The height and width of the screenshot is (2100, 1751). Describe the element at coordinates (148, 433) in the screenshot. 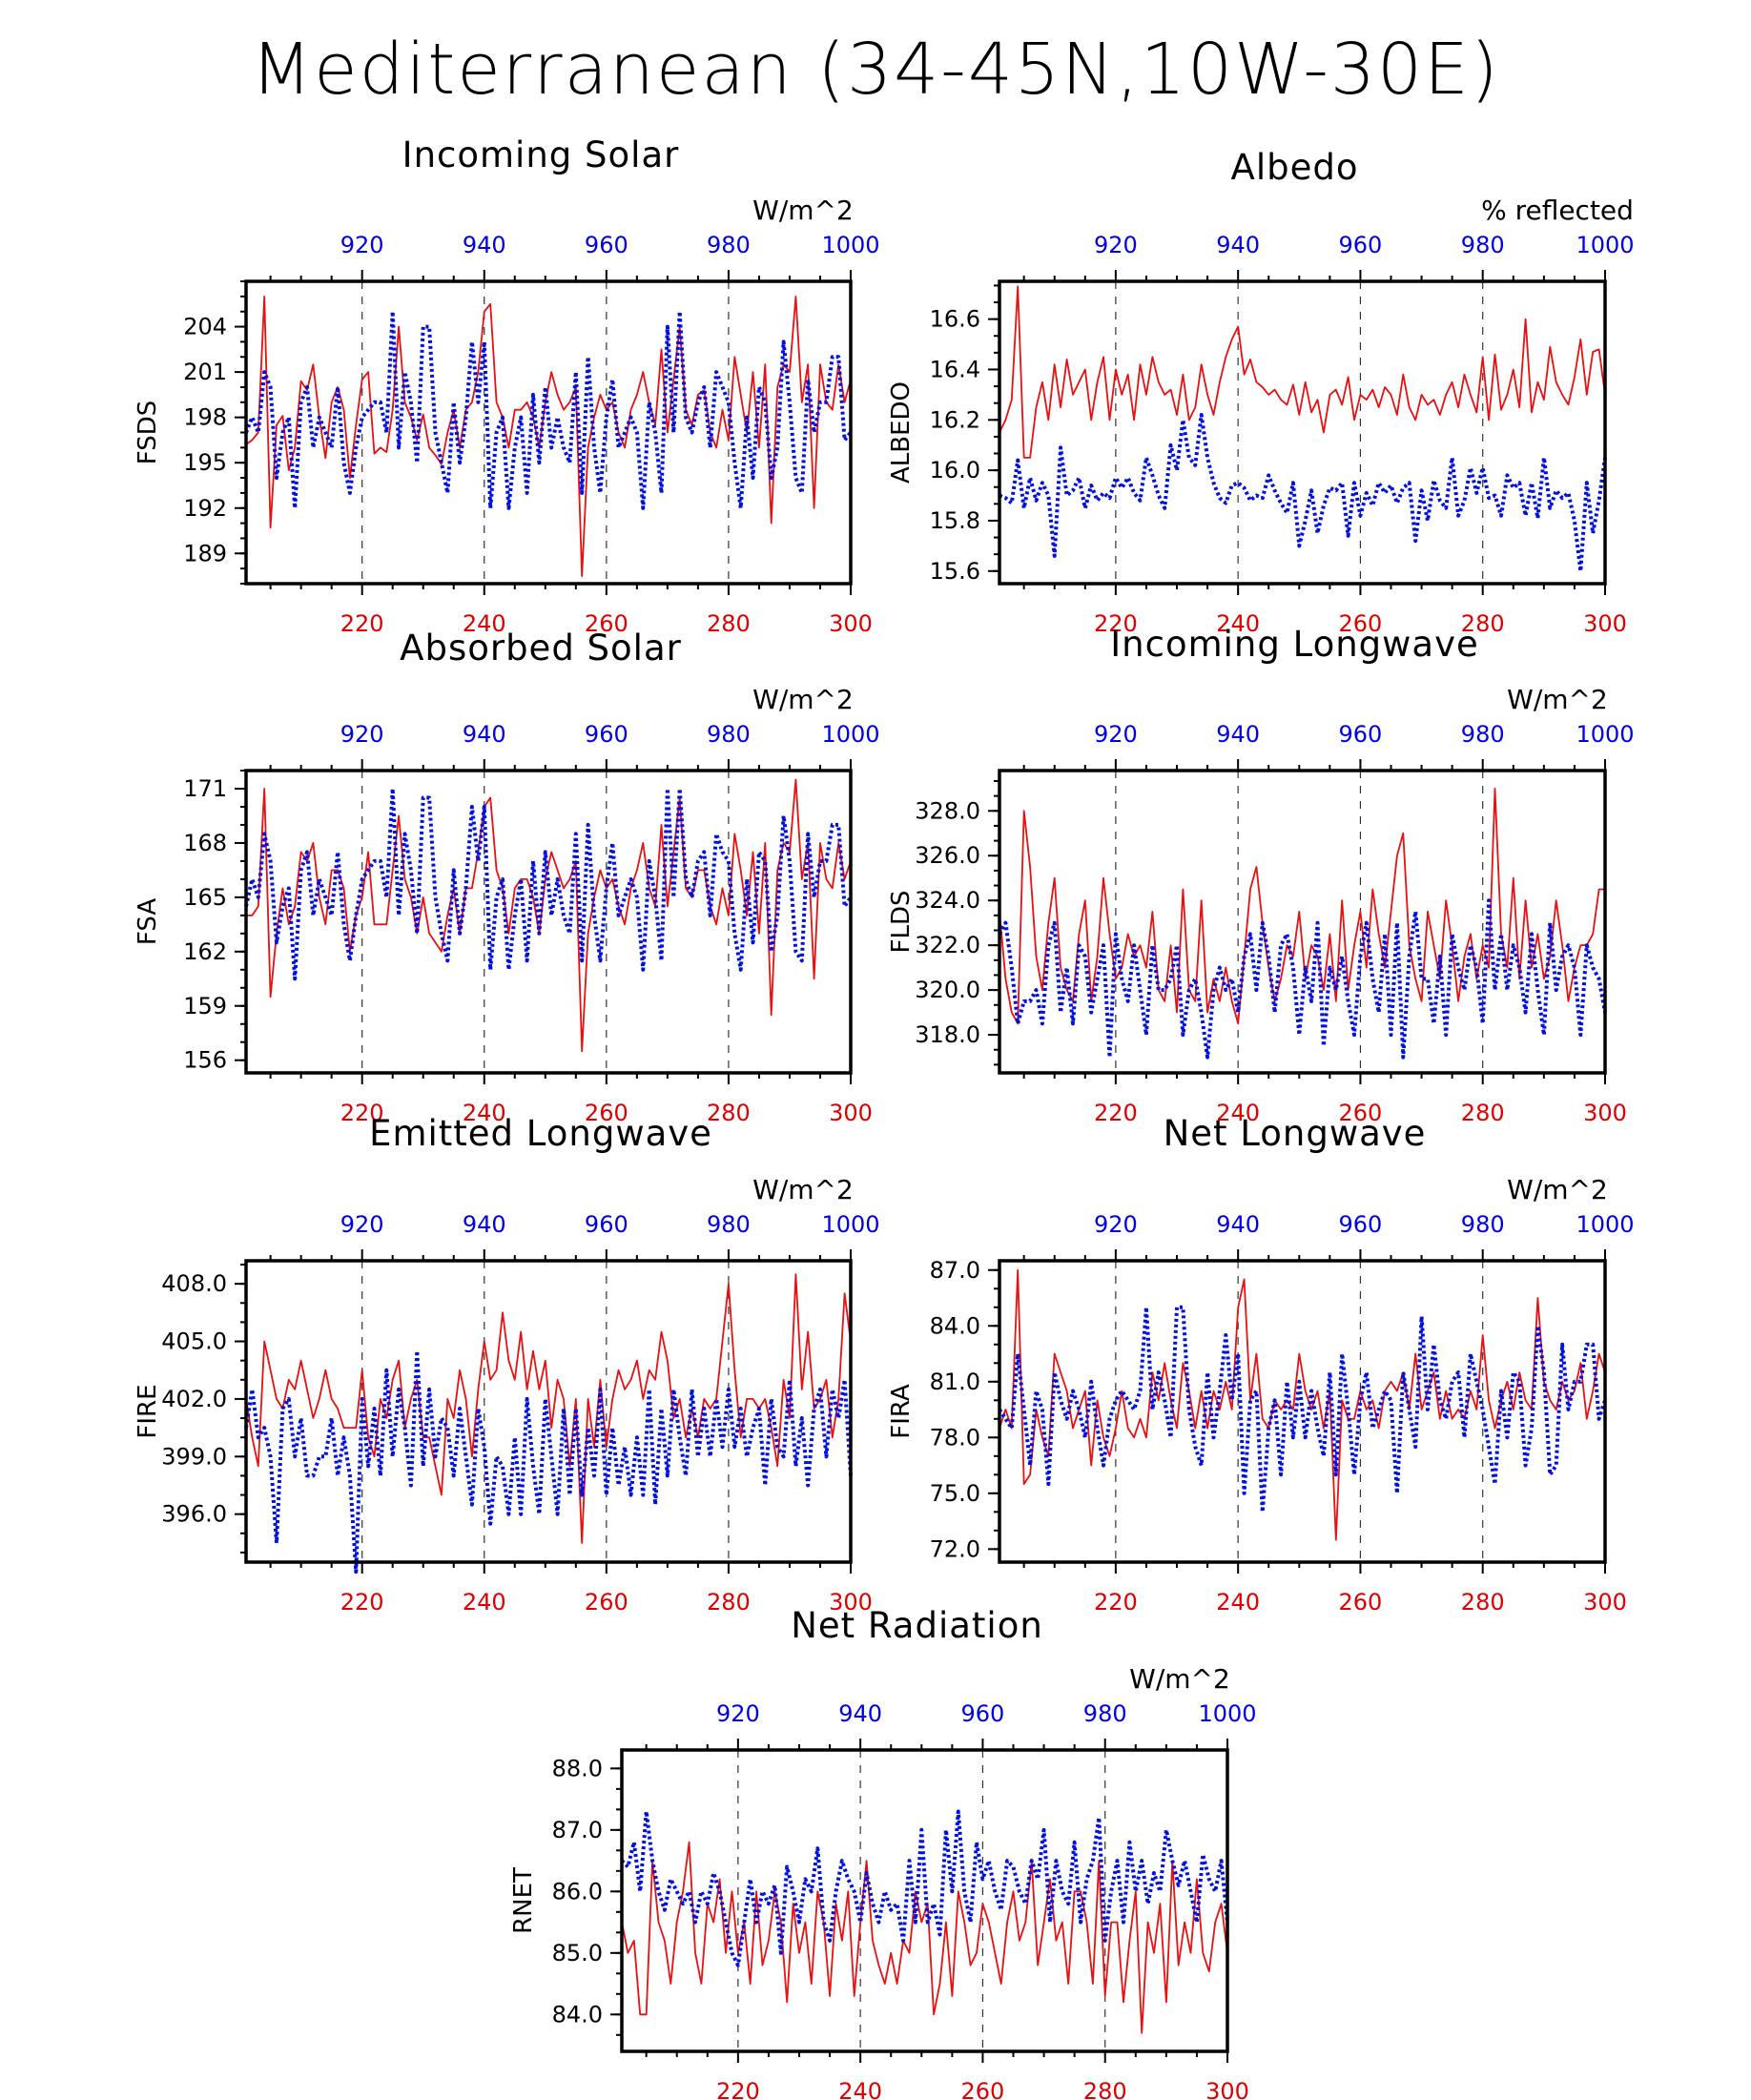

I see `y-axis-label: FSDS` at that location.